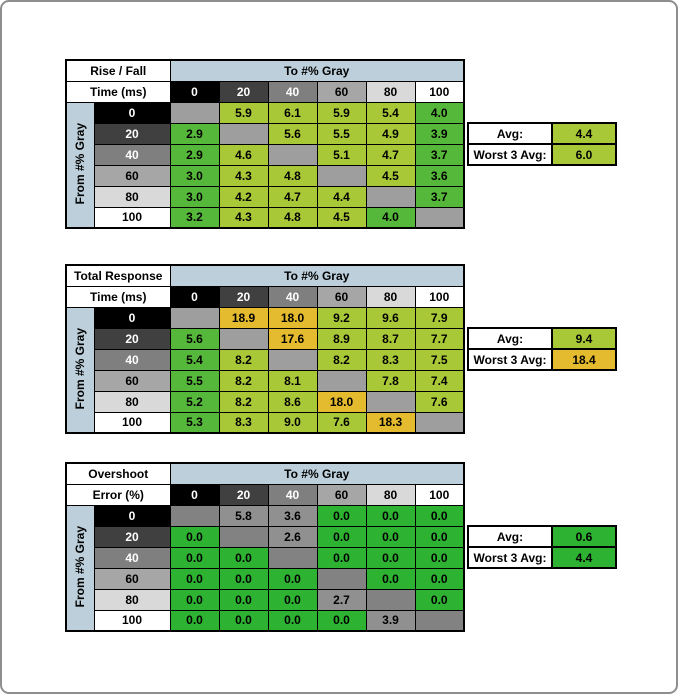 This screenshot has width=678, height=694. What do you see at coordinates (439, 317) in the screenshot?
I see `value-cell: 7.9` at bounding box center [439, 317].